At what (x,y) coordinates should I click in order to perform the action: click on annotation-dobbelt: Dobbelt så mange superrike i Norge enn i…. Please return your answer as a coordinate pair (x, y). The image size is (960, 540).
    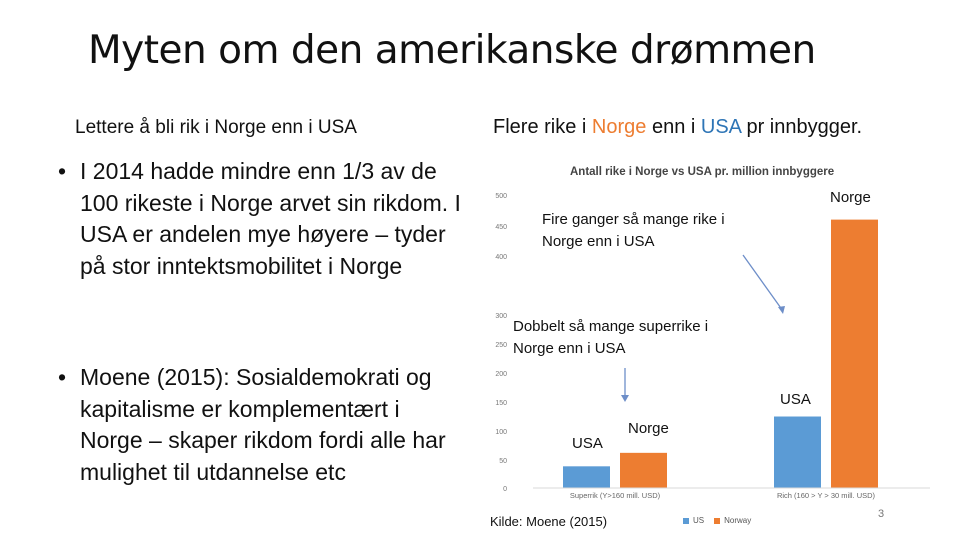
    Looking at the image, I should click on (623, 338).